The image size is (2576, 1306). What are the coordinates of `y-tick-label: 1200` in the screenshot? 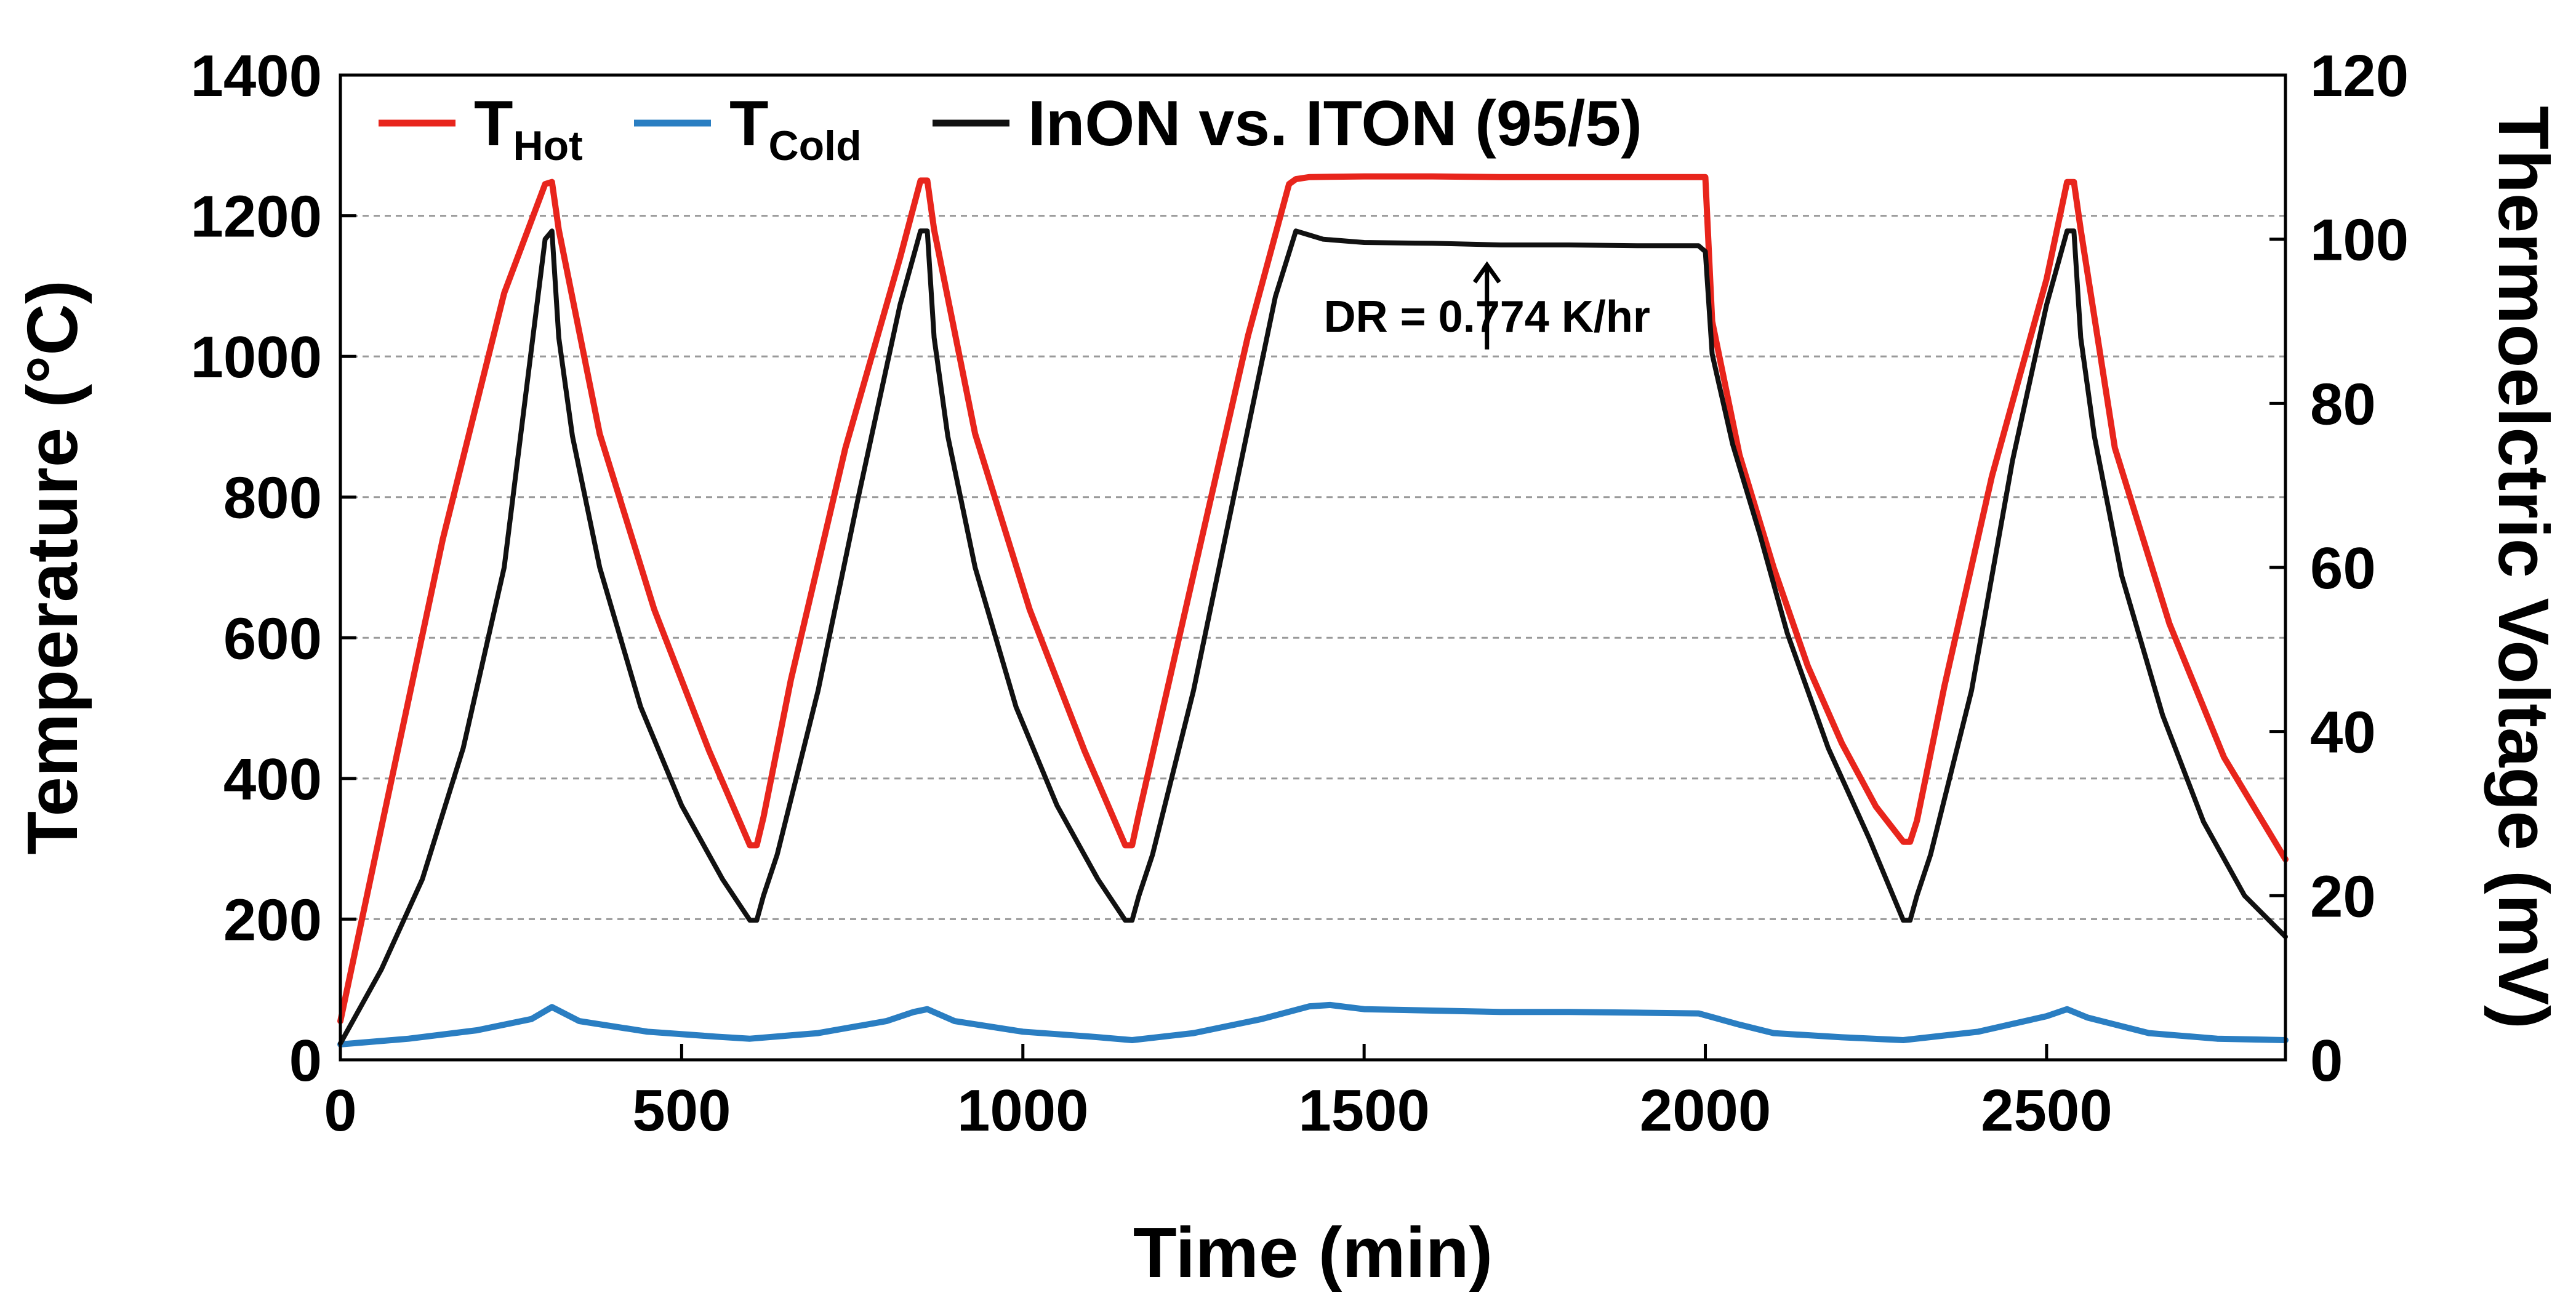 It's located at (256, 217).